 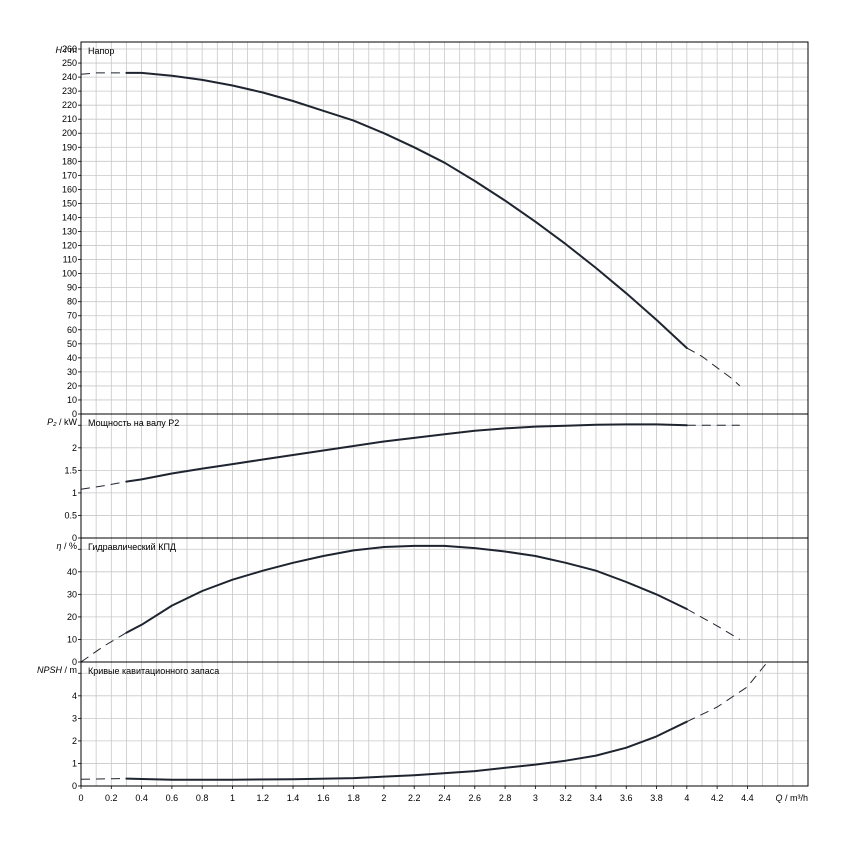 What do you see at coordinates (747, 798) in the screenshot?
I see `x-tick-label: 4.4` at bounding box center [747, 798].